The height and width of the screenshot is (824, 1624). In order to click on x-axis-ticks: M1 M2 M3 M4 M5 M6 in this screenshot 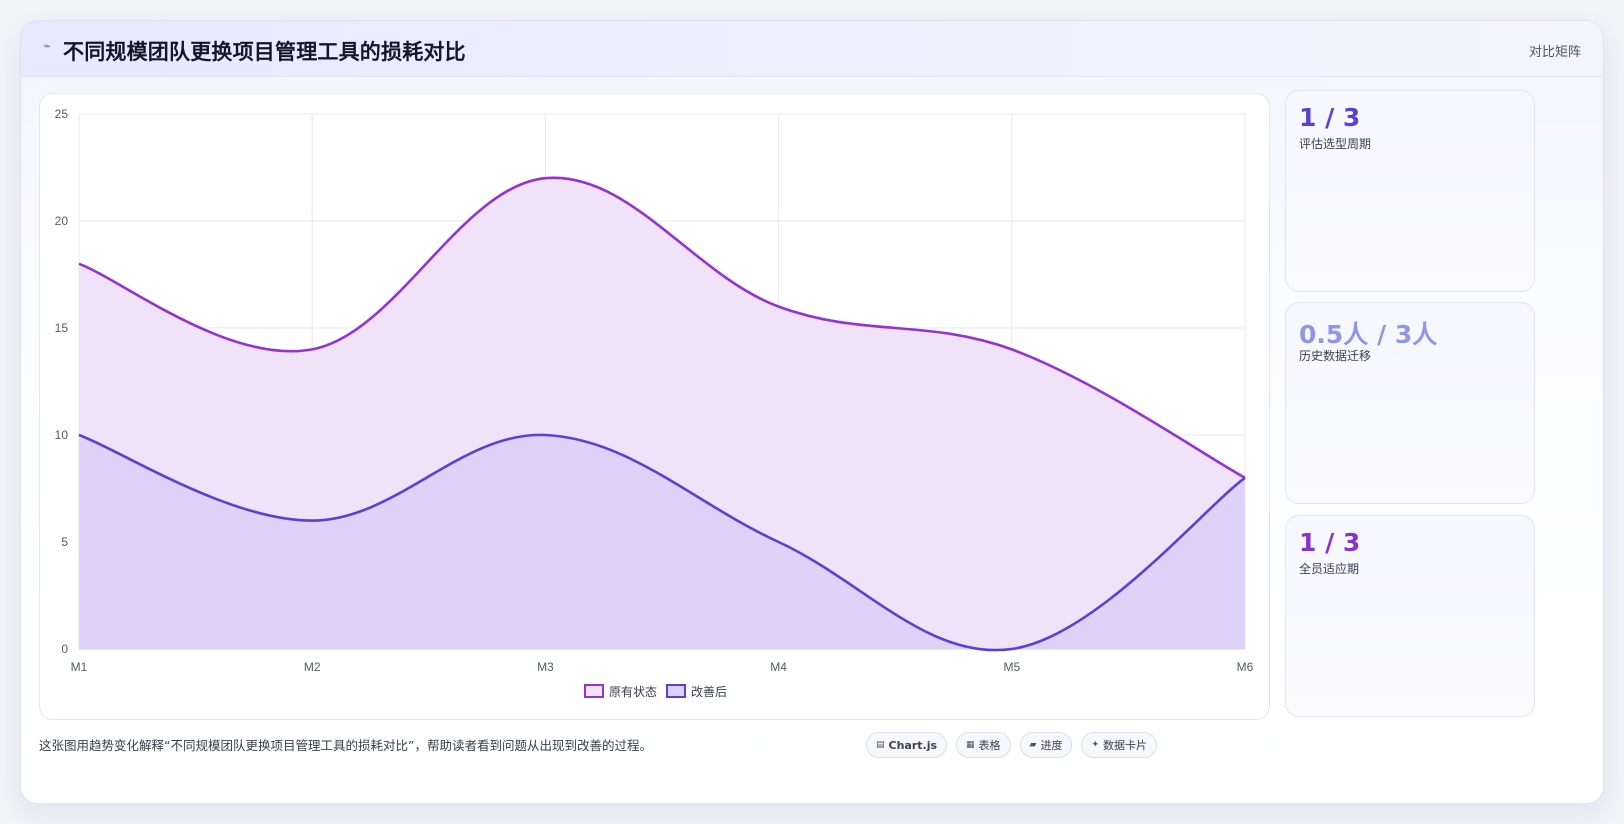, I will do `click(662, 667)`.